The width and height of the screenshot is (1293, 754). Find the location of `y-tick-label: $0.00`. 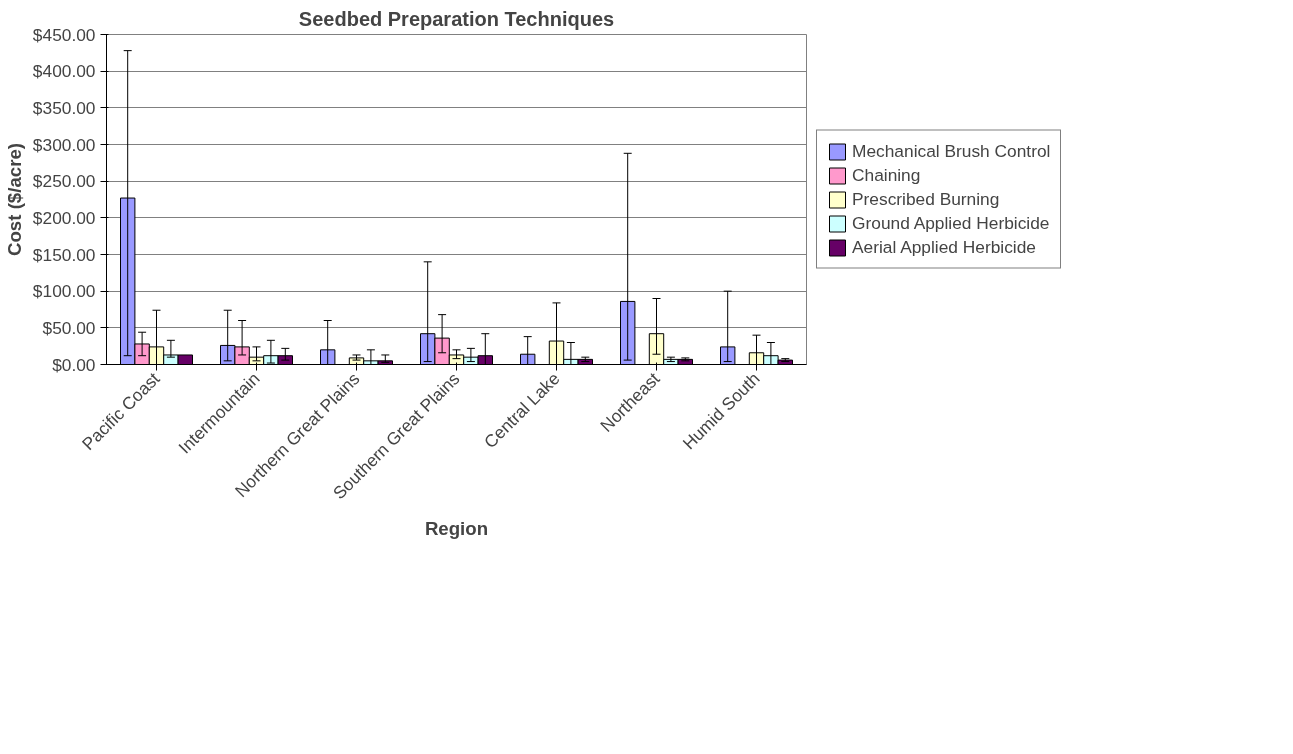

y-tick-label: $0.00 is located at coordinates (74, 364).